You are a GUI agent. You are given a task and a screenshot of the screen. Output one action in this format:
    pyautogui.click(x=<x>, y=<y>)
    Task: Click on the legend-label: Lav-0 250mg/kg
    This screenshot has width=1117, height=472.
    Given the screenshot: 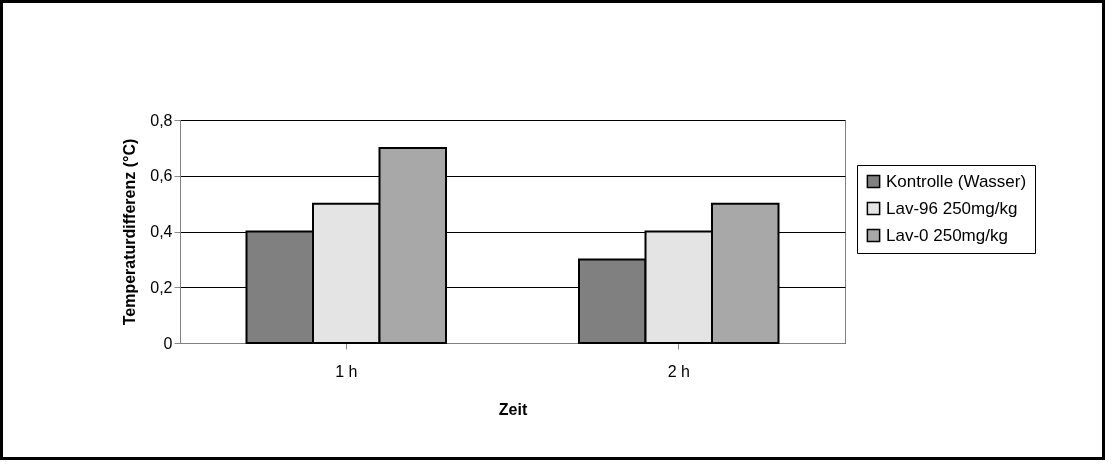 What is the action you would take?
    pyautogui.click(x=947, y=235)
    